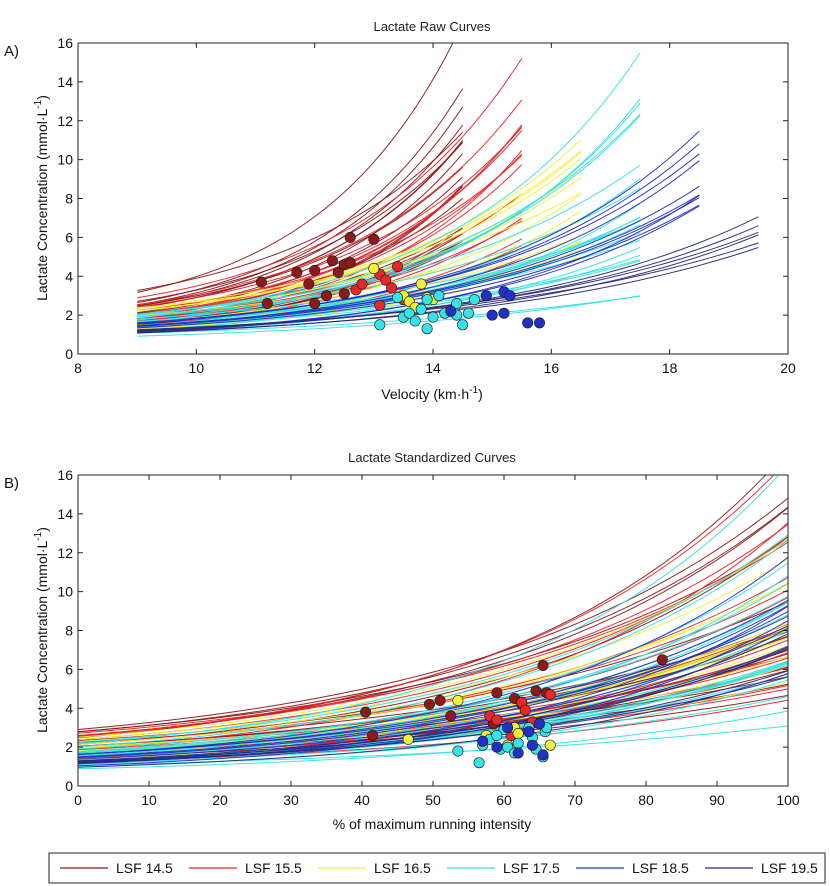 The image size is (830, 886). What do you see at coordinates (433, 800) in the screenshot?
I see `x-tick-label: 50` at bounding box center [433, 800].